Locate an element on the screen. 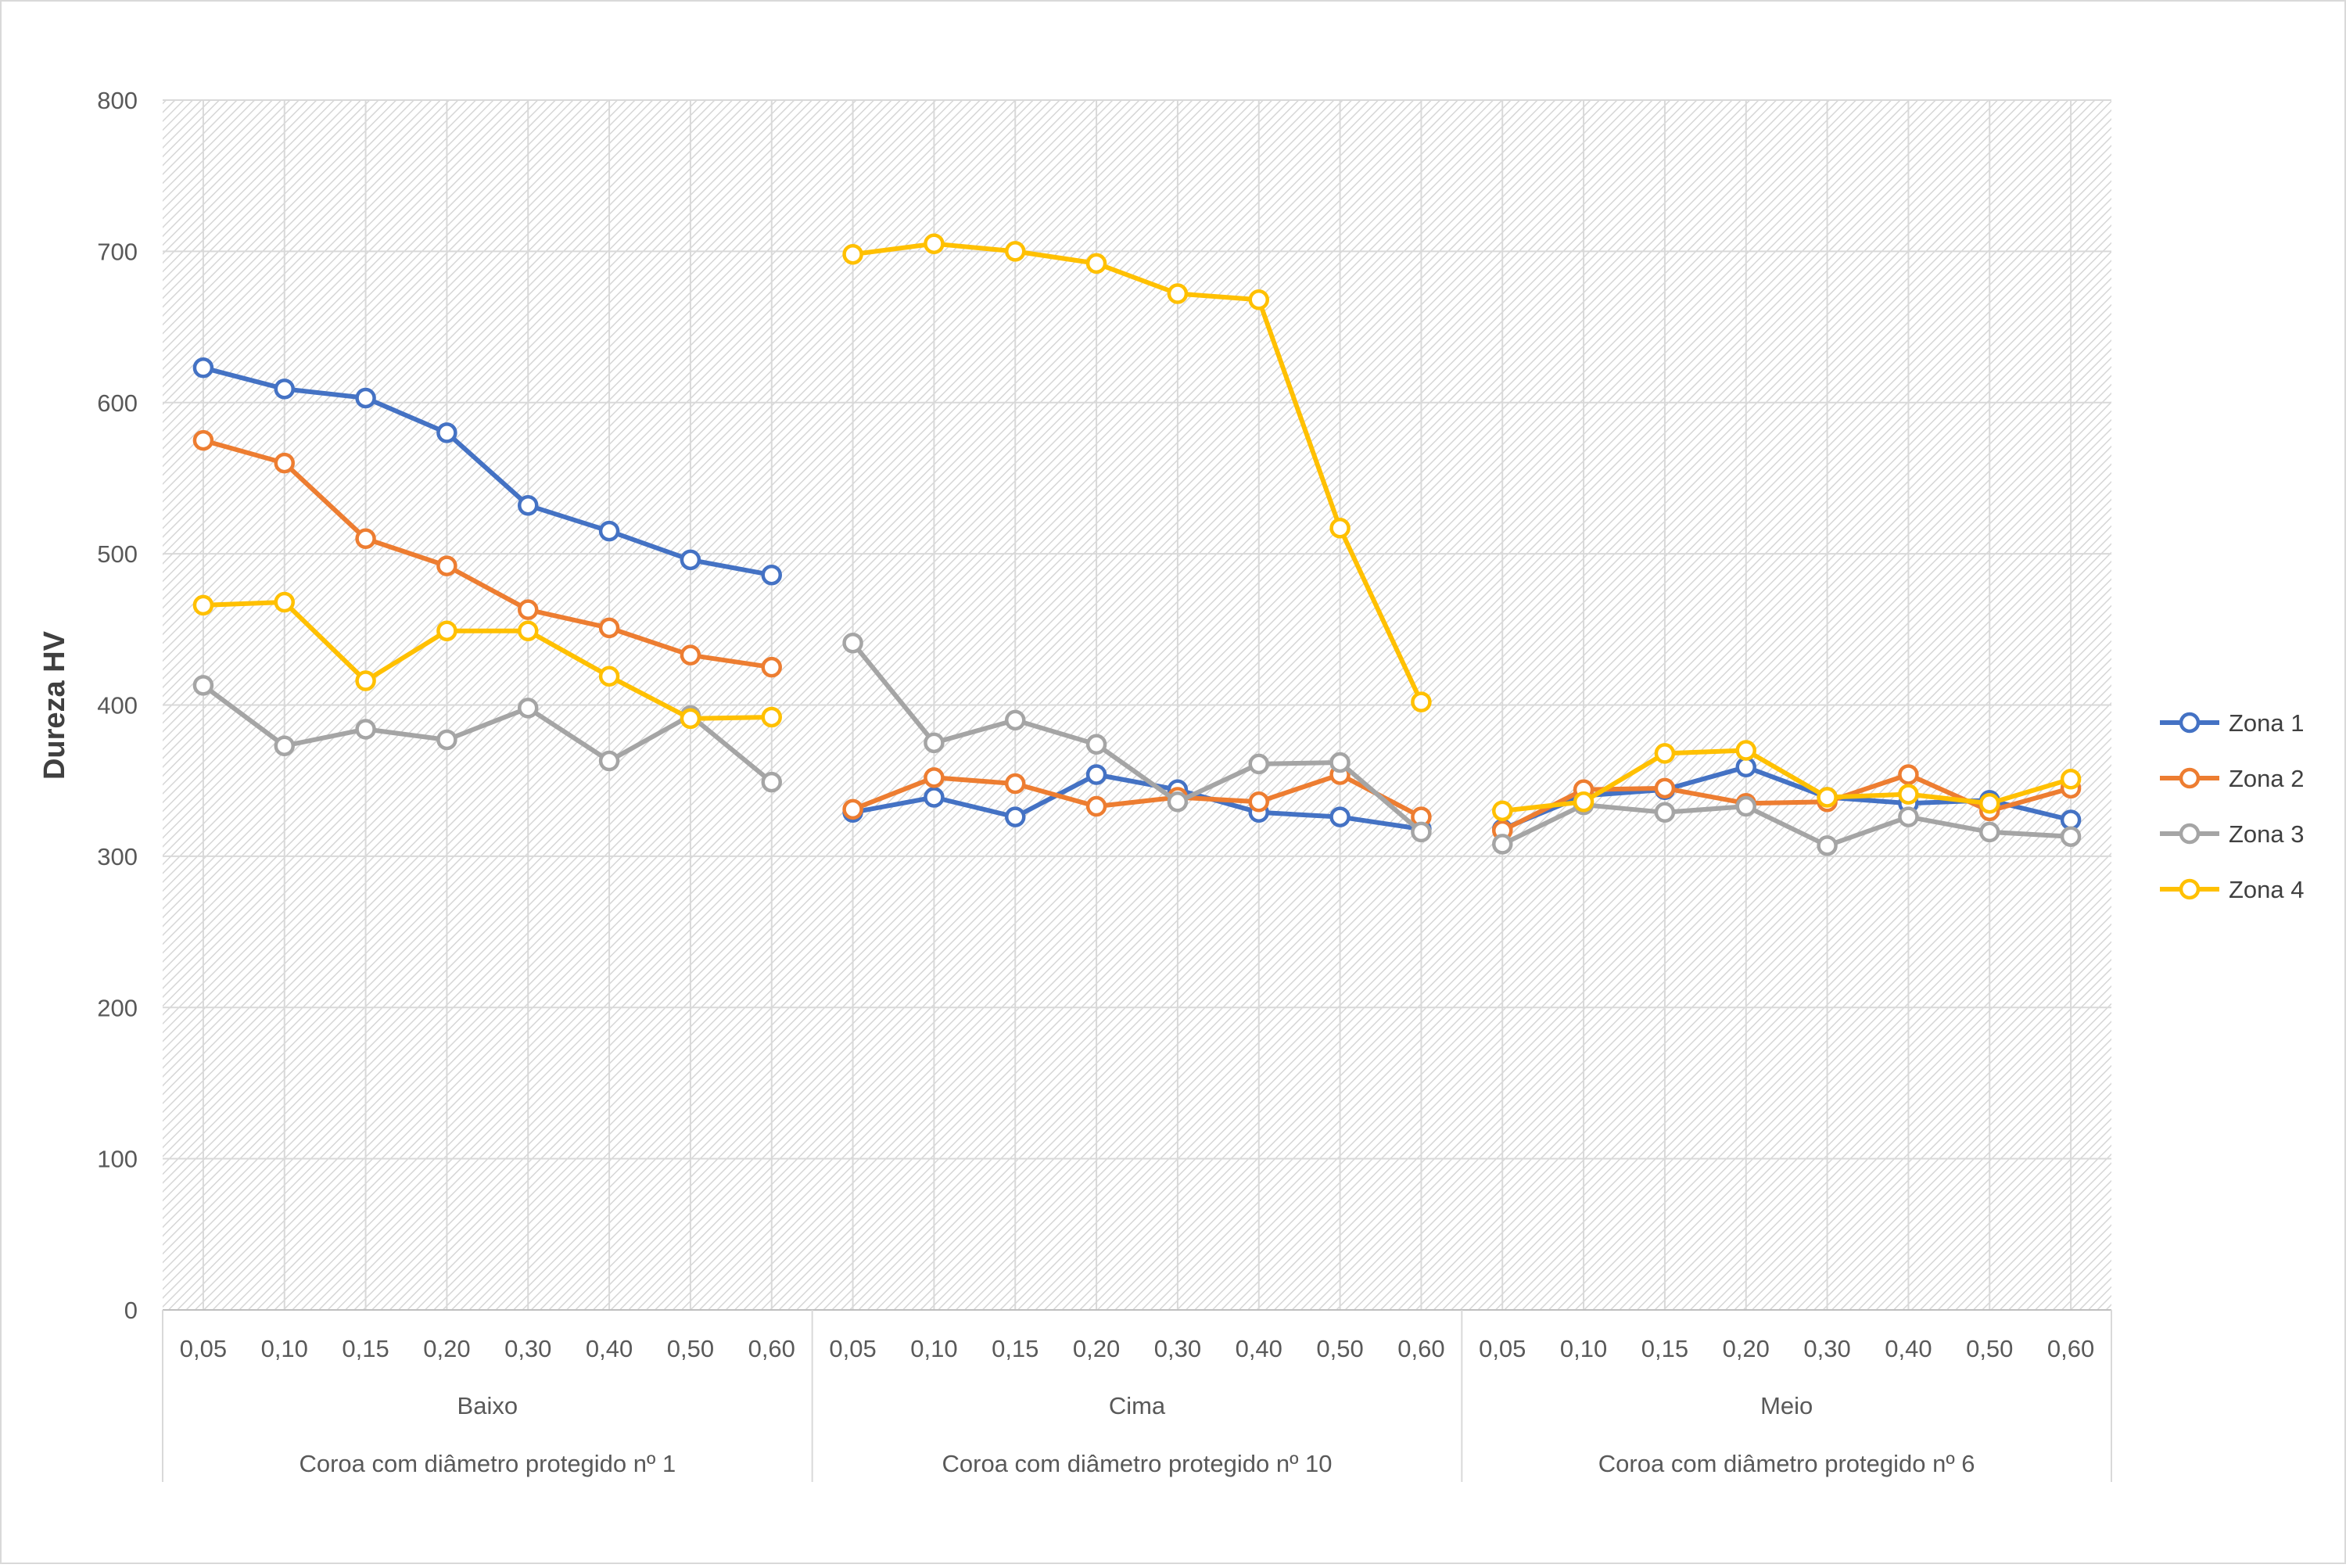 This screenshot has width=2346, height=1568. legend-item: Zona 3 is located at coordinates (2232, 834).